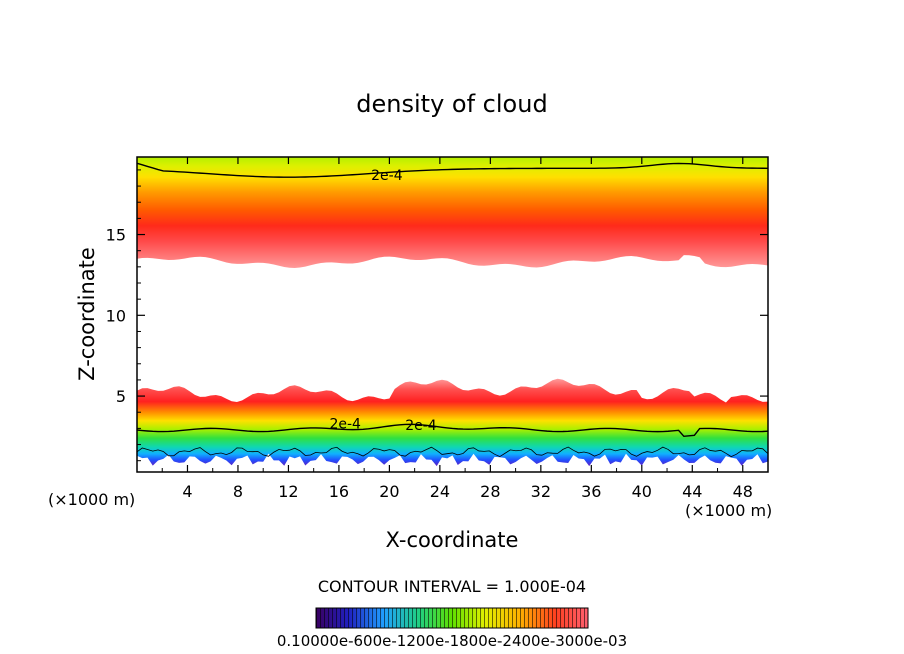  Describe the element at coordinates (440, 491) in the screenshot. I see `x-tick-label: 24` at that location.